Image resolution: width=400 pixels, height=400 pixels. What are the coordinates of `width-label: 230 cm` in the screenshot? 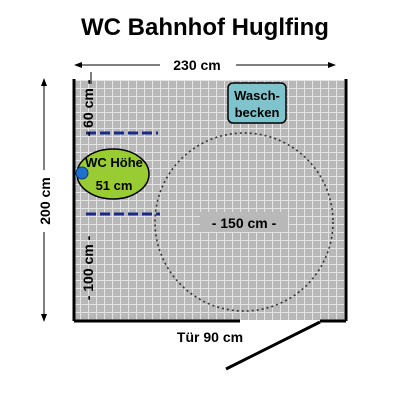 It's located at (196, 65).